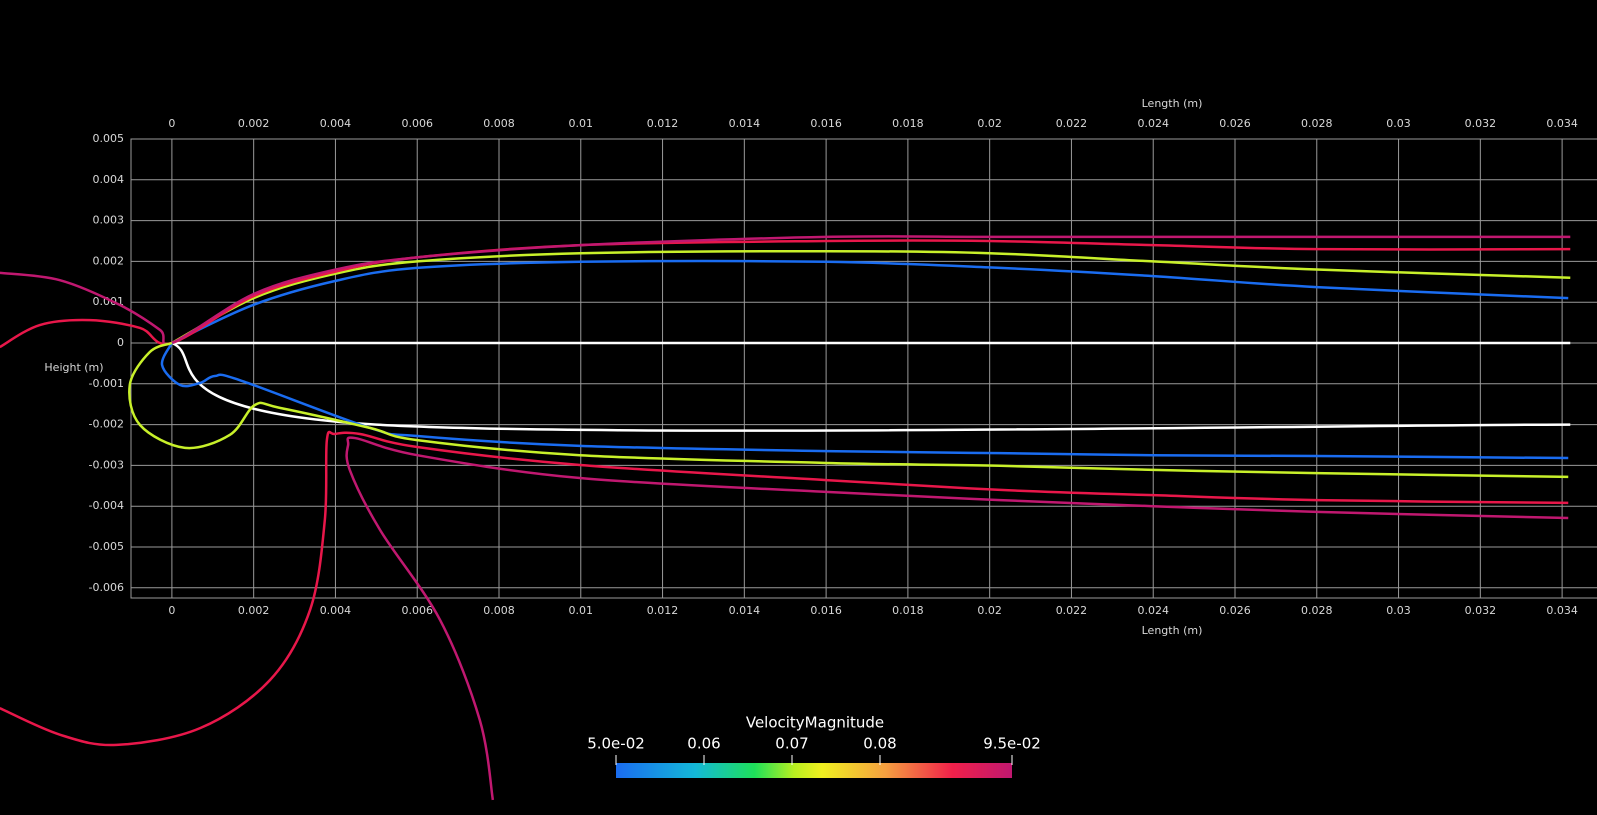 This screenshot has width=1597, height=815. I want to click on x-tick-label-top: 0.01, so click(581, 123).